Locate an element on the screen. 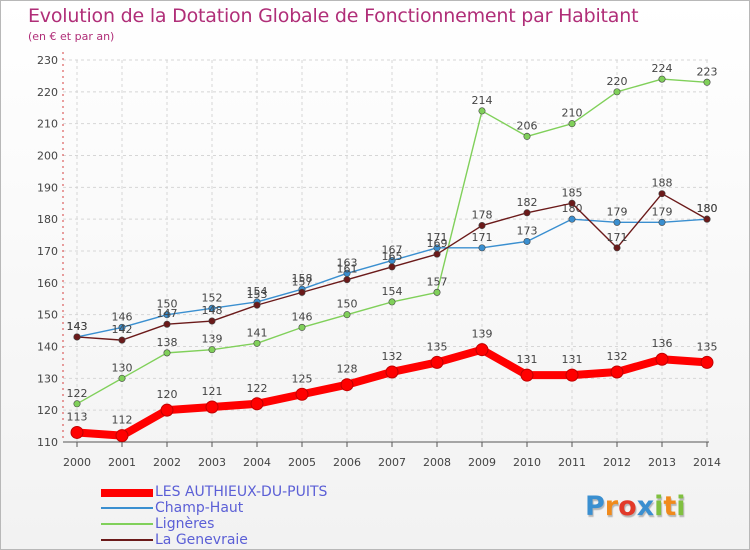  data-label: 120 is located at coordinates (167, 394).